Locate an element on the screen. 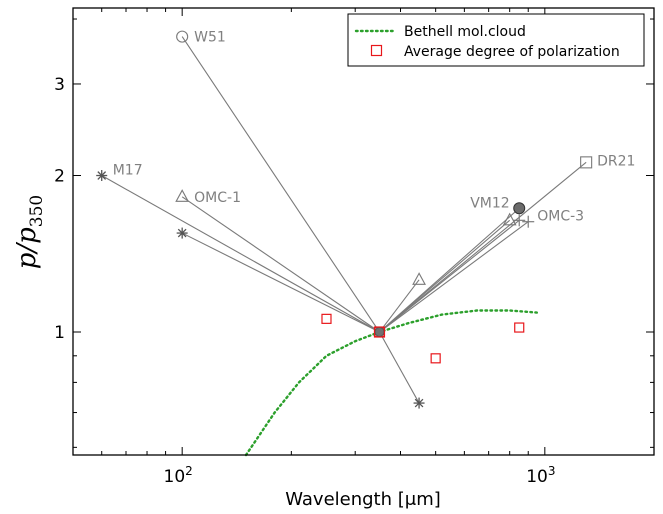  x-tick-label: 10² is located at coordinates (178, 475).